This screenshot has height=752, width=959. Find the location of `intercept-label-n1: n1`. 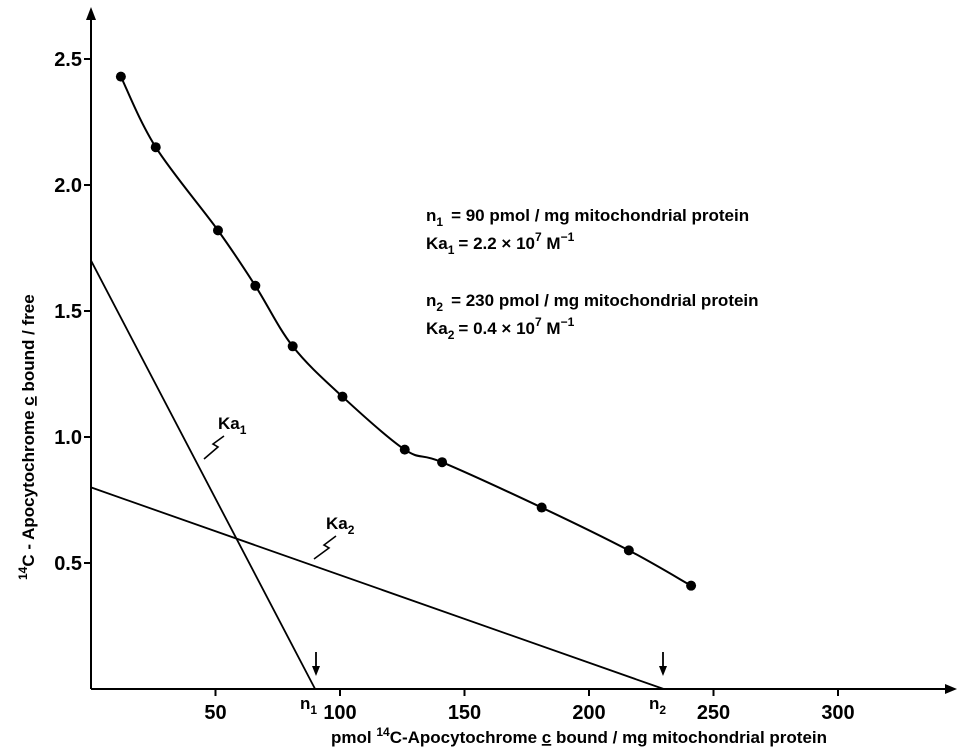

intercept-label-n1: n1 is located at coordinates (308, 705).